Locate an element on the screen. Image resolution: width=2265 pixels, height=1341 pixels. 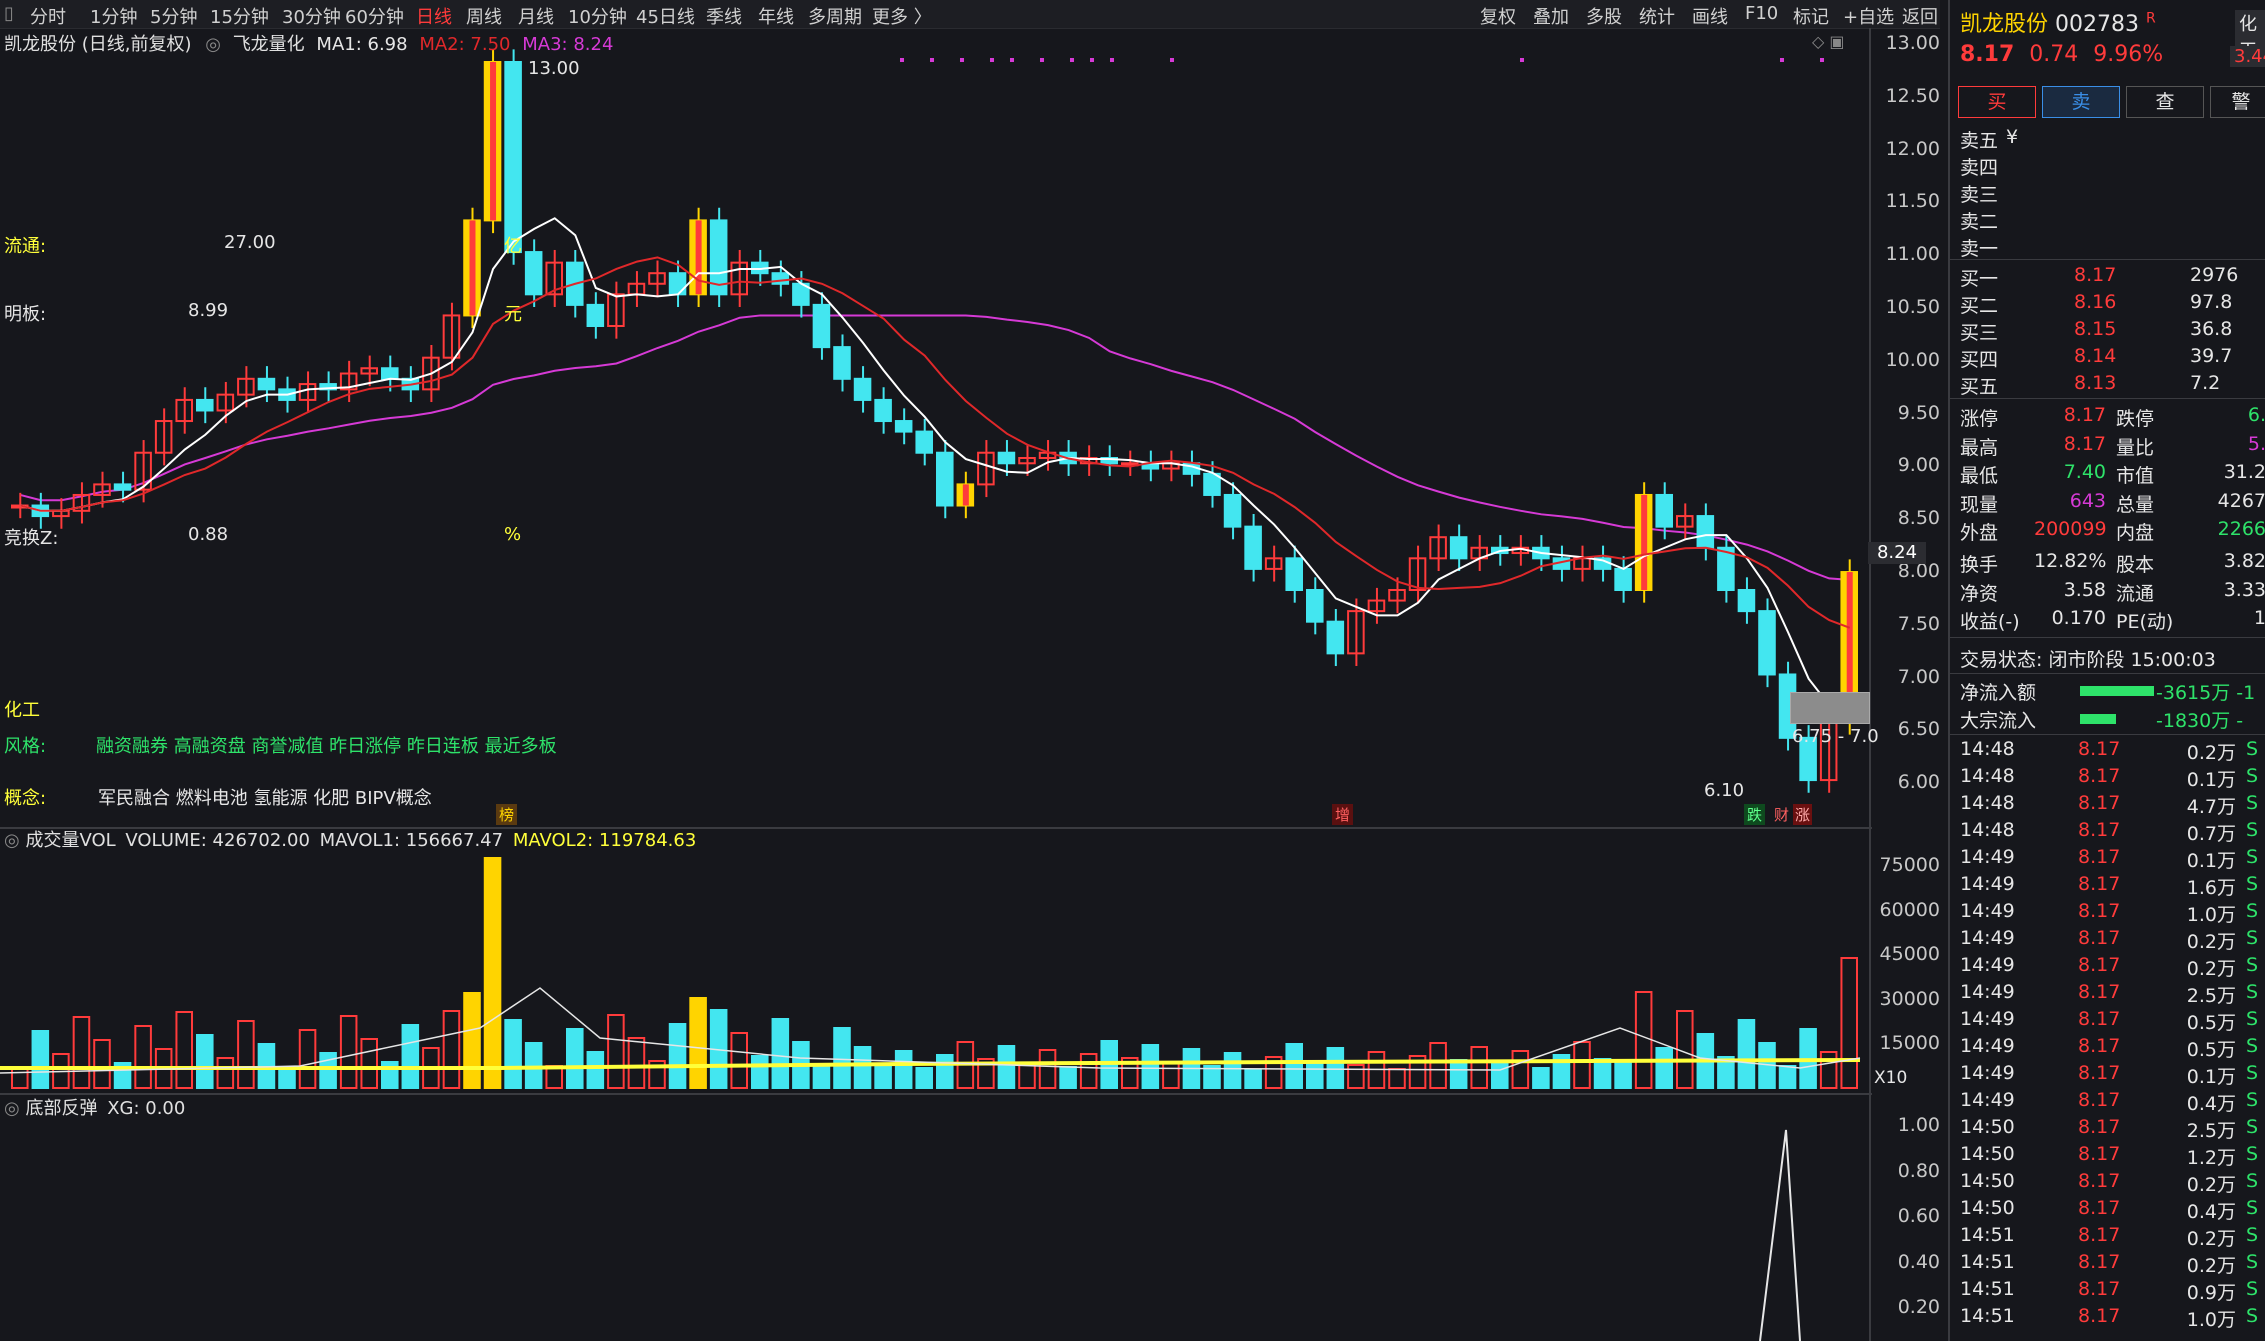
period-tab-5min: 5分钟 is located at coordinates (174, 17).